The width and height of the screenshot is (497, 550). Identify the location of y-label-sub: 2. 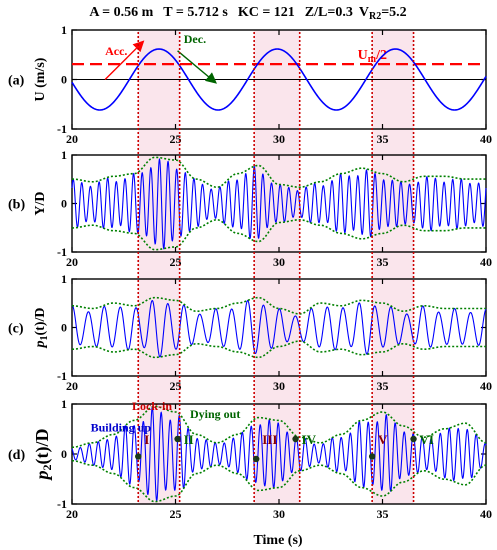
(47, 467).